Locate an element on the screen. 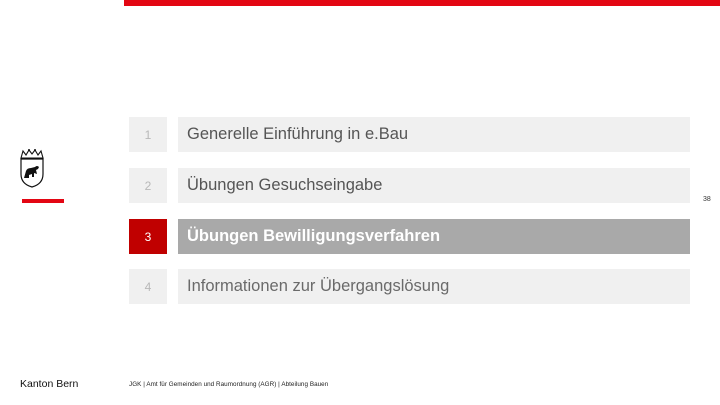 The image size is (720, 405). agenda-title: Generelle Einführung in e.Bau is located at coordinates (434, 134).